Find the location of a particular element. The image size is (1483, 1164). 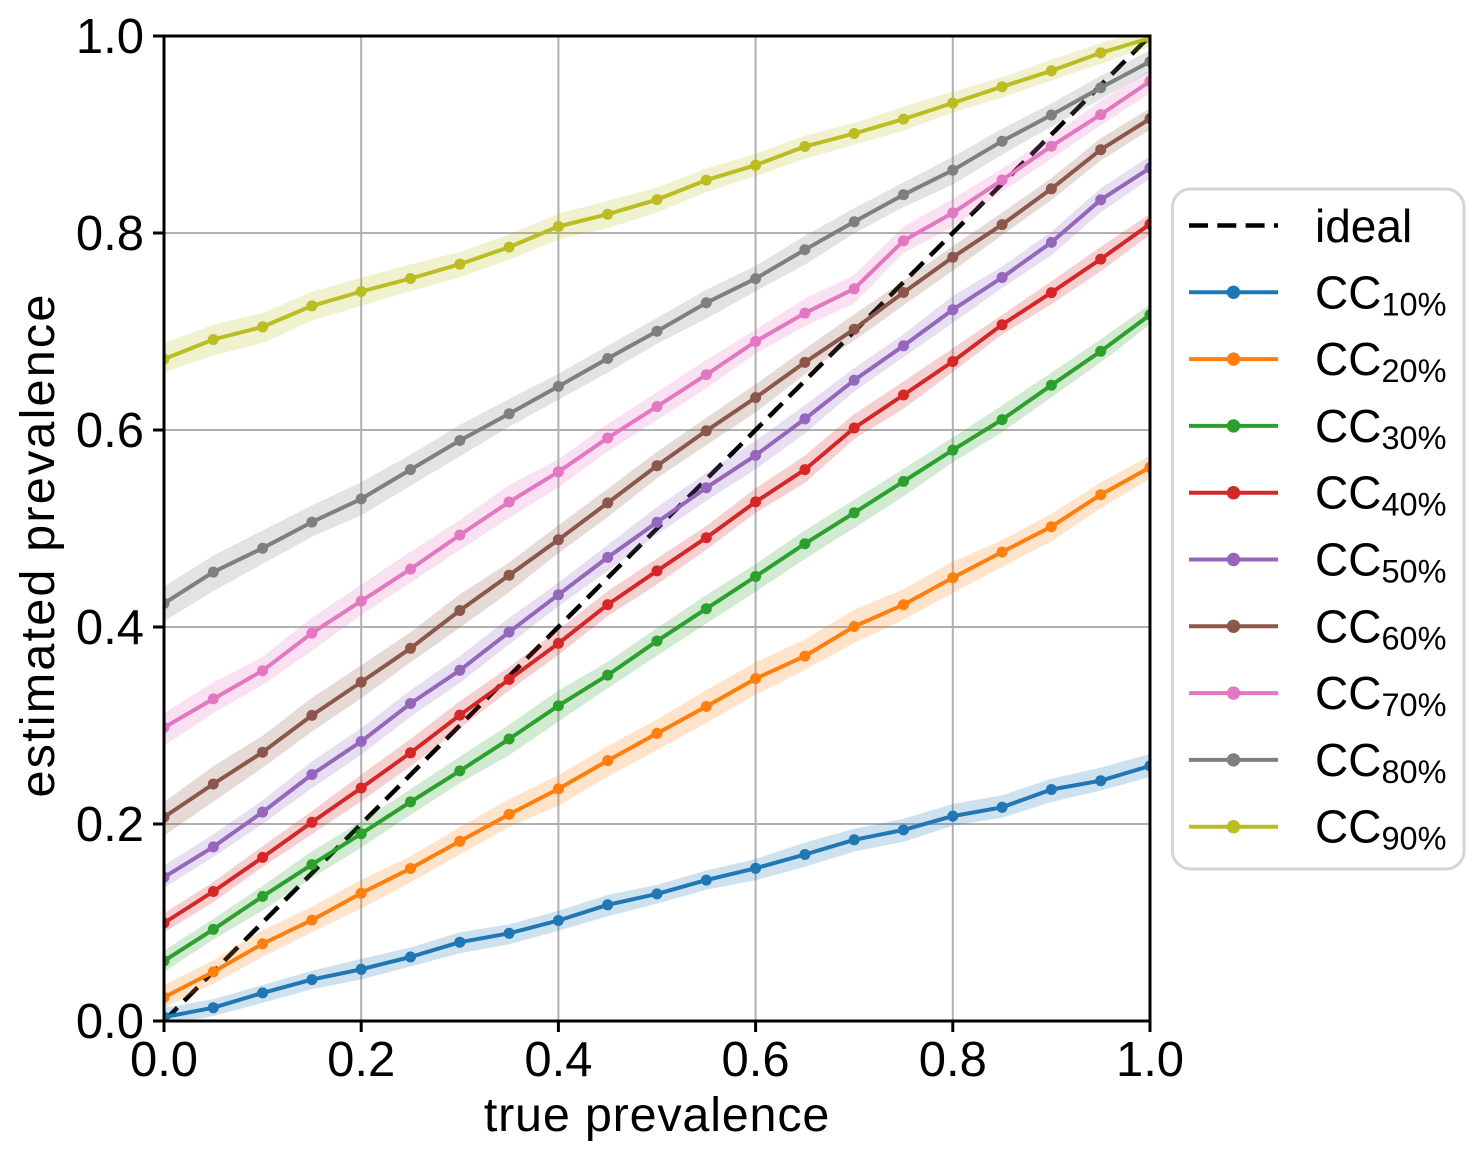

svg-text: CC10% is located at coordinates (1381, 294).